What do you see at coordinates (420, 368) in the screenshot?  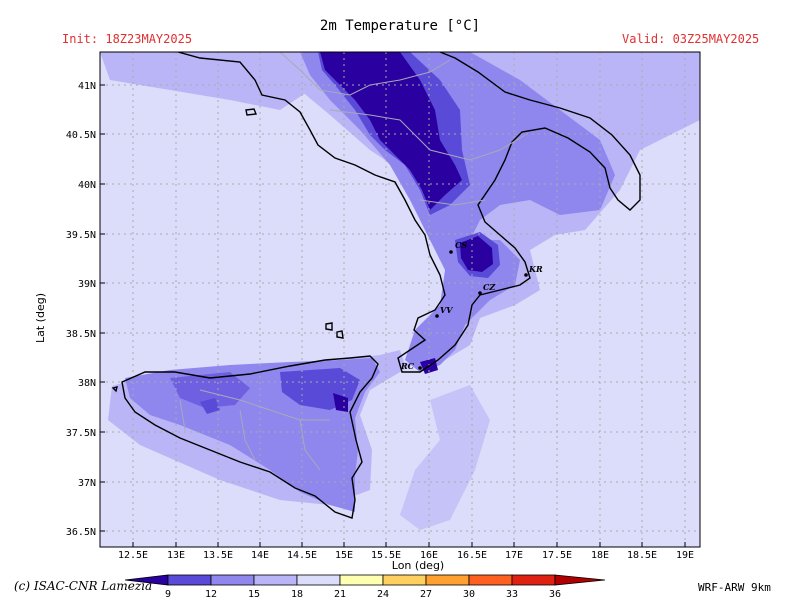 I see `city-dot-rc` at bounding box center [420, 368].